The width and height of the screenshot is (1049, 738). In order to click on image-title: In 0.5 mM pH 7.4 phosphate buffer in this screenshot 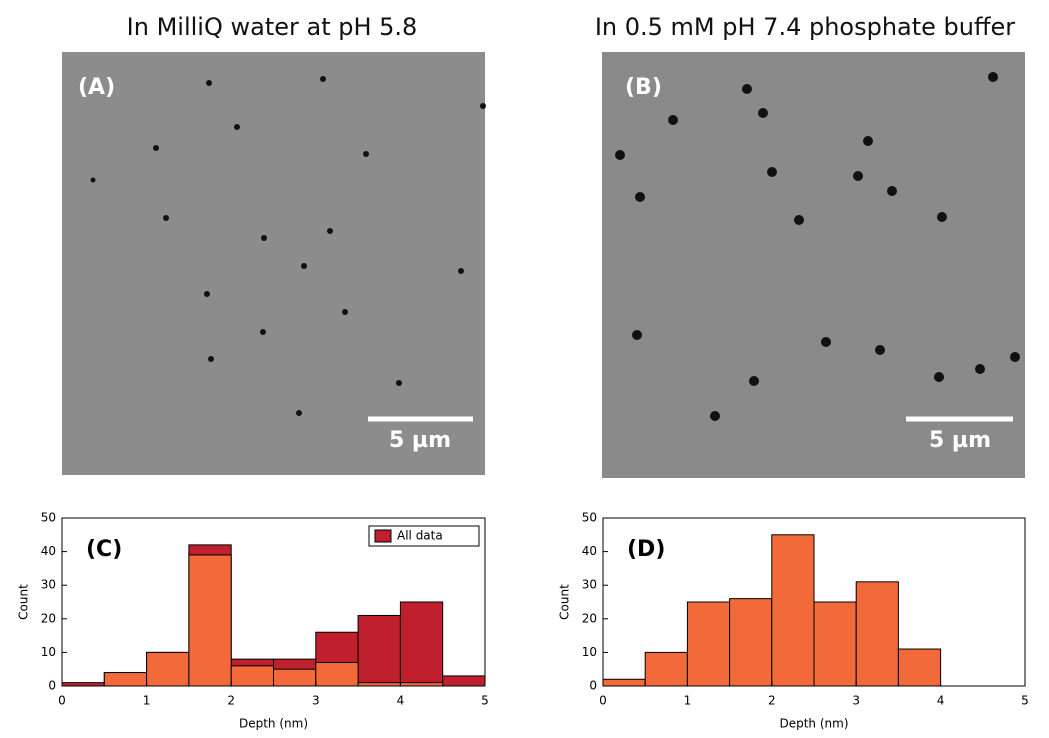, I will do `click(805, 27)`.